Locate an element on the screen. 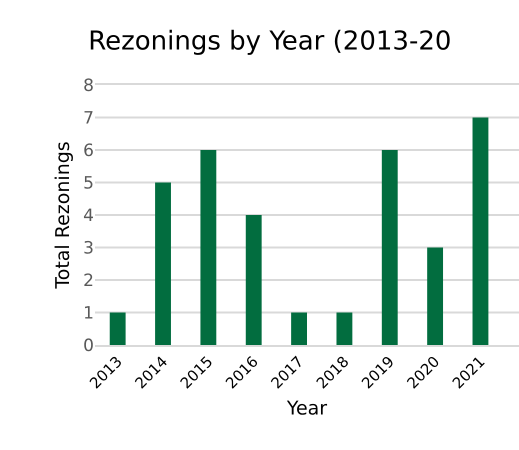 The image size is (519, 450). y-tick-label: 5 is located at coordinates (88, 183).